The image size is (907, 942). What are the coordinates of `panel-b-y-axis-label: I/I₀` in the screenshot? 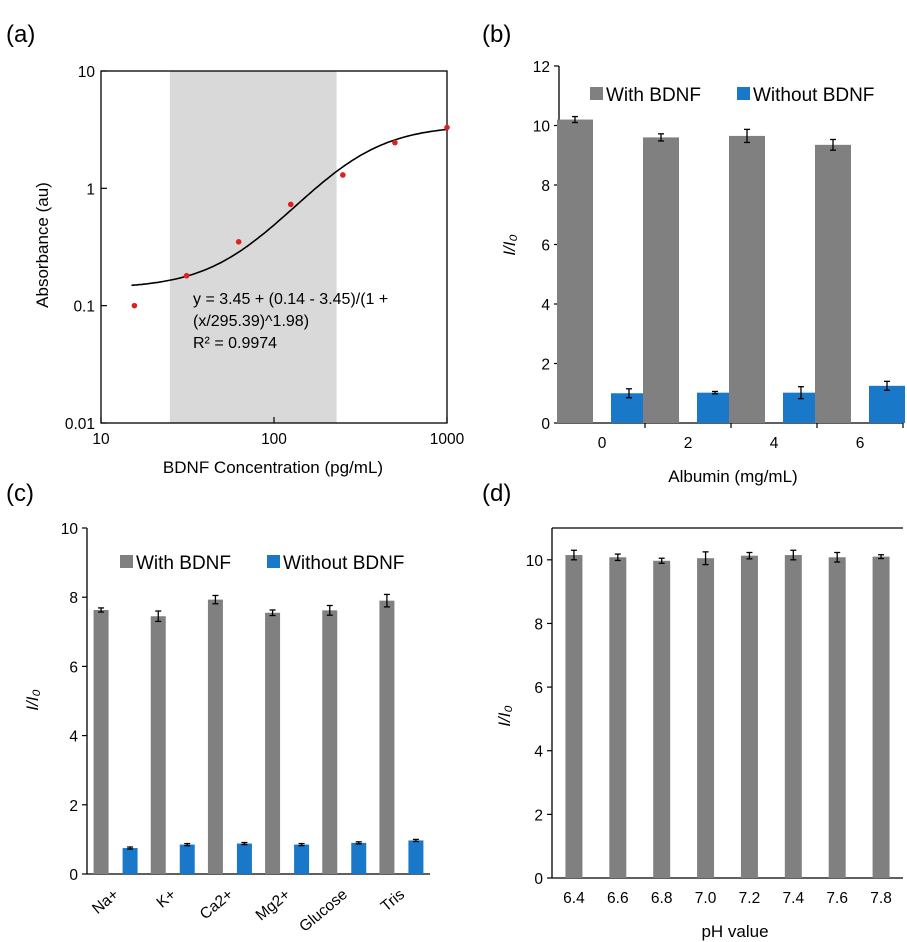 It's located at (509, 244).